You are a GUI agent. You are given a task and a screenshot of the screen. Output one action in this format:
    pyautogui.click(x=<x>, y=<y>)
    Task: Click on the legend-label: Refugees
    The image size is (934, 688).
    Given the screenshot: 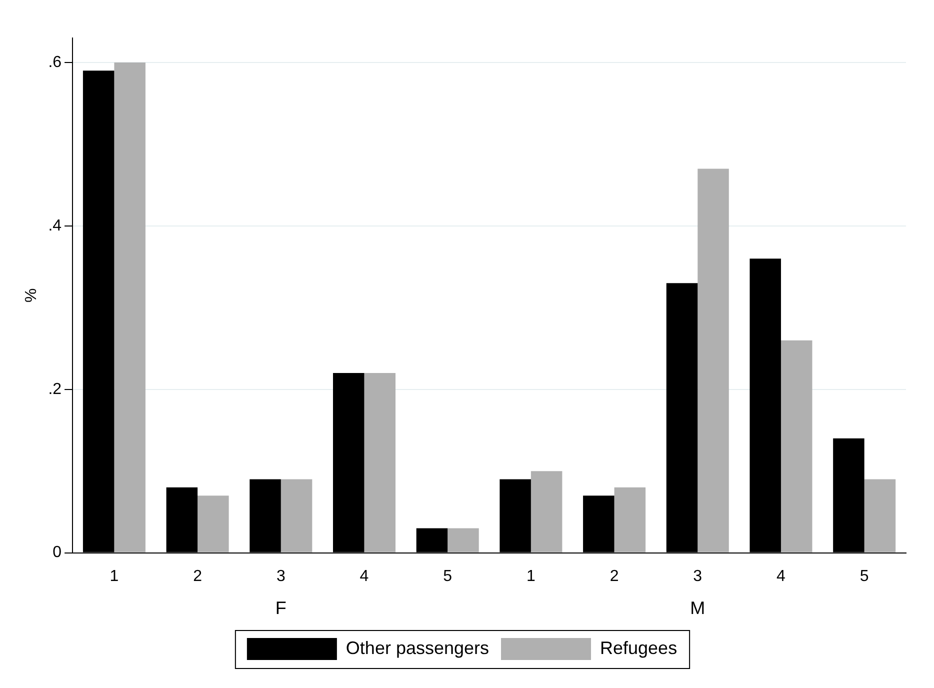 What is the action you would take?
    pyautogui.click(x=639, y=648)
    